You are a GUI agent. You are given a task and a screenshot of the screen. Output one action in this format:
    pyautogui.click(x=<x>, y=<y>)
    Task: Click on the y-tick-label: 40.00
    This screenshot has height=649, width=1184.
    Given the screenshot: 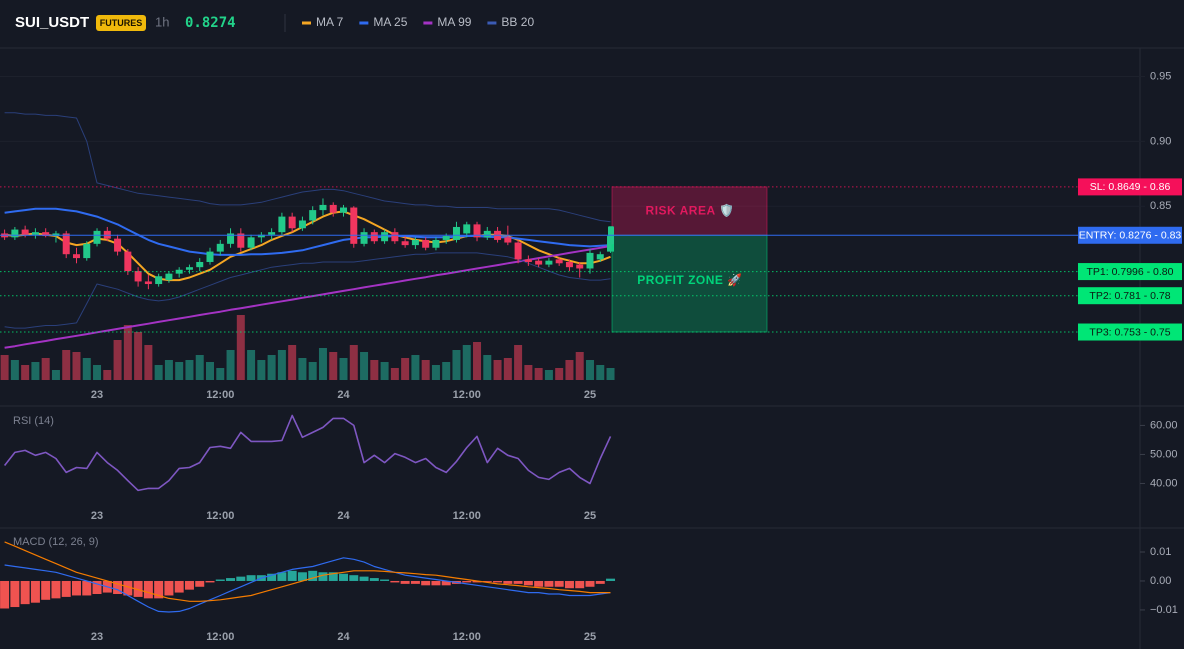 What is the action you would take?
    pyautogui.click(x=1164, y=483)
    